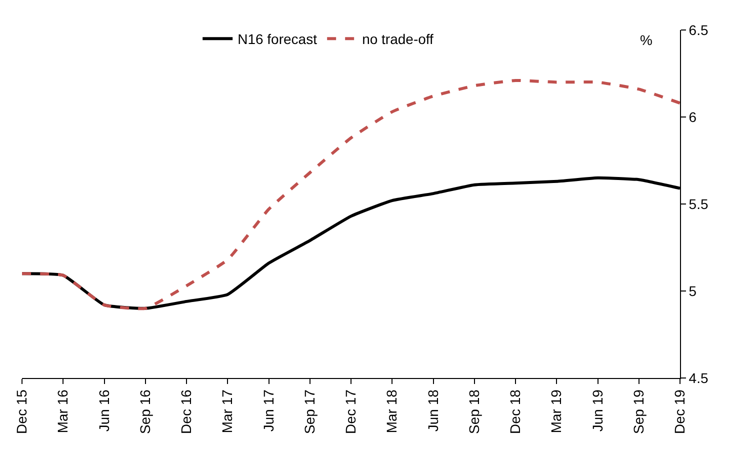 This screenshot has width=743, height=465. Describe the element at coordinates (680, 411) in the screenshot. I see `x-tick-label: Dec 19` at that location.